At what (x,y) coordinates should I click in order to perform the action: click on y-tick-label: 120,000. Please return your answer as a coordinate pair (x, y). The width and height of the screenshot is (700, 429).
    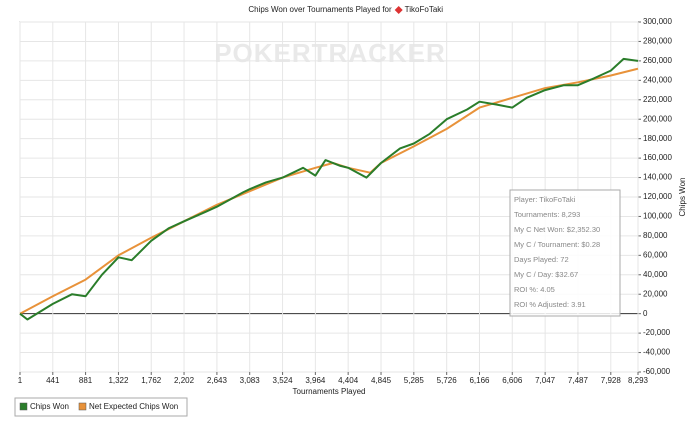
    Looking at the image, I should click on (657, 196).